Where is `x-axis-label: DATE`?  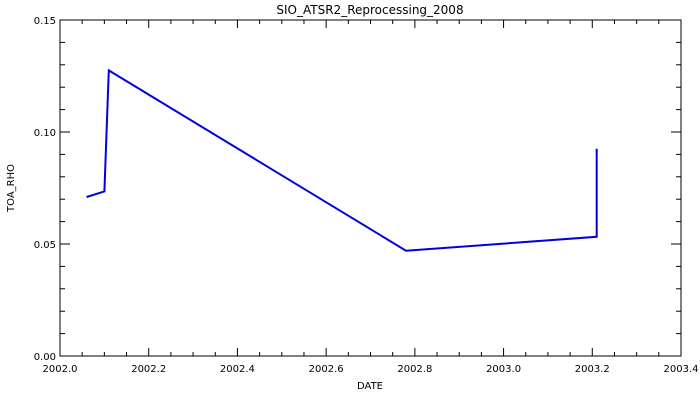 x-axis-label: DATE is located at coordinates (370, 386).